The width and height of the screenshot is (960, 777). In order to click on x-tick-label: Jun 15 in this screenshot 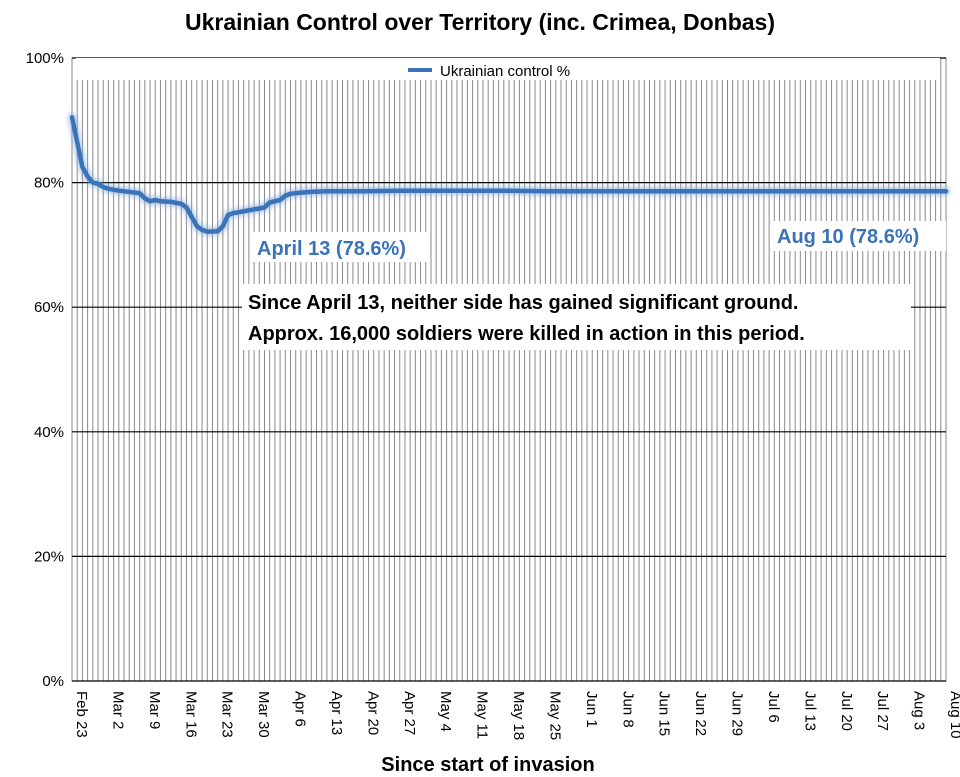, I will do `click(664, 713)`.